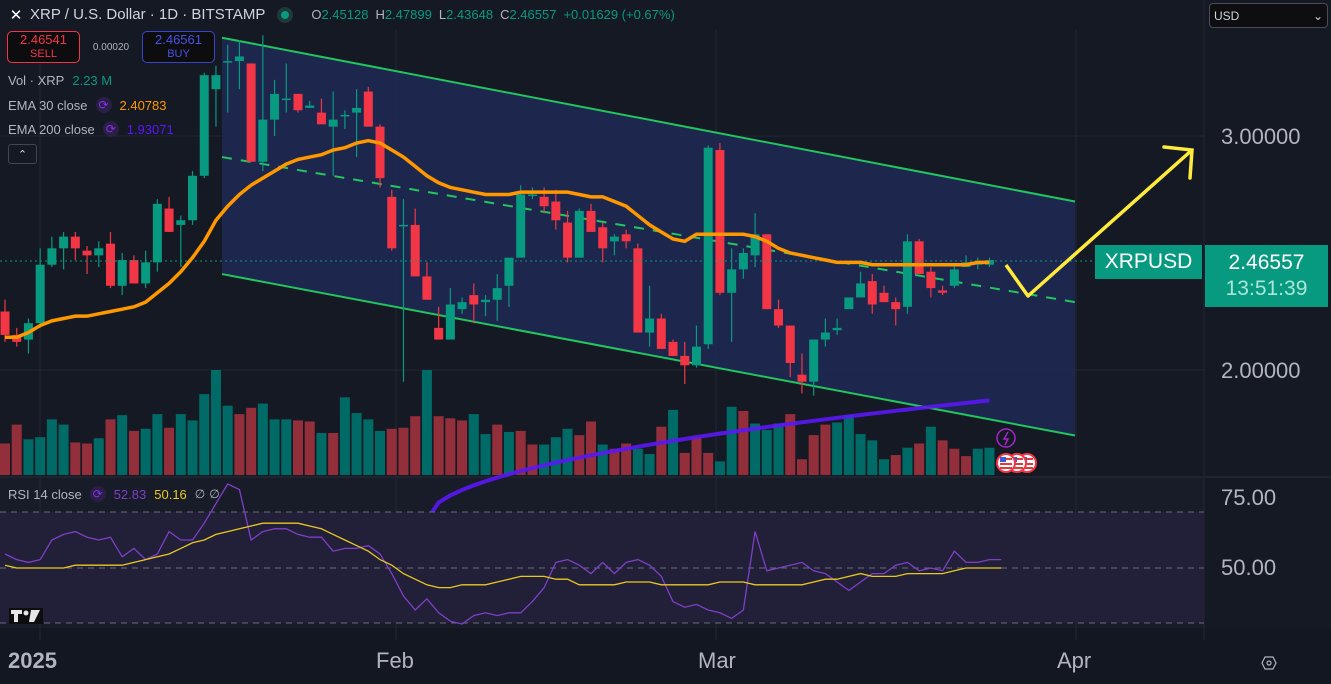  I want to click on symbol-title: XRP / U.S. Dollar · 1D · BITSTAMP, so click(148, 14).